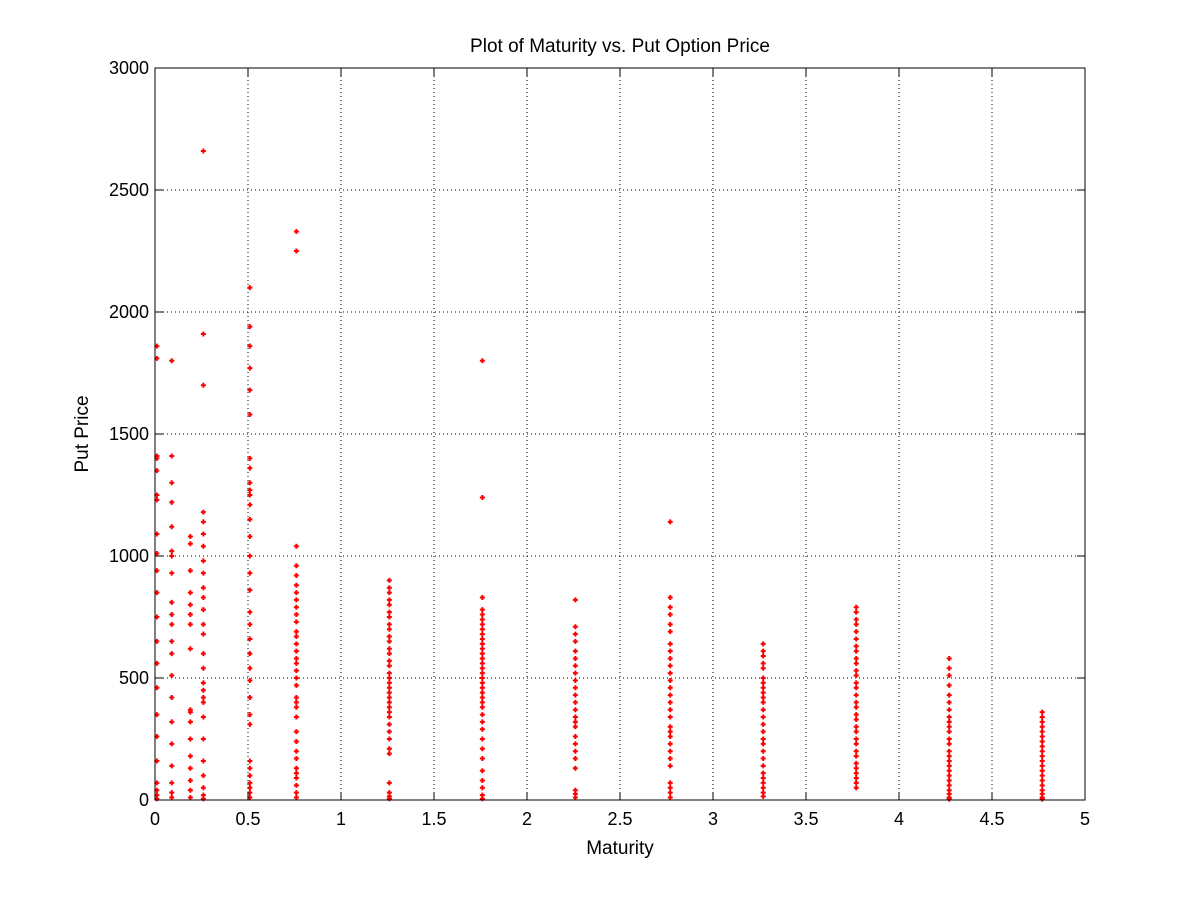 Image resolution: width=1200 pixels, height=900 pixels. Describe the element at coordinates (247, 819) in the screenshot. I see `x-tick-label: 0.5` at that location.